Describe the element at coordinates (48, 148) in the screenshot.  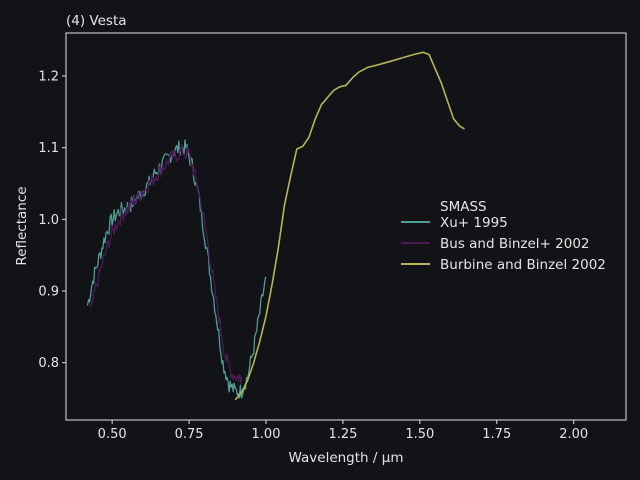
I see `y-tick-label: 1.1` at that location.